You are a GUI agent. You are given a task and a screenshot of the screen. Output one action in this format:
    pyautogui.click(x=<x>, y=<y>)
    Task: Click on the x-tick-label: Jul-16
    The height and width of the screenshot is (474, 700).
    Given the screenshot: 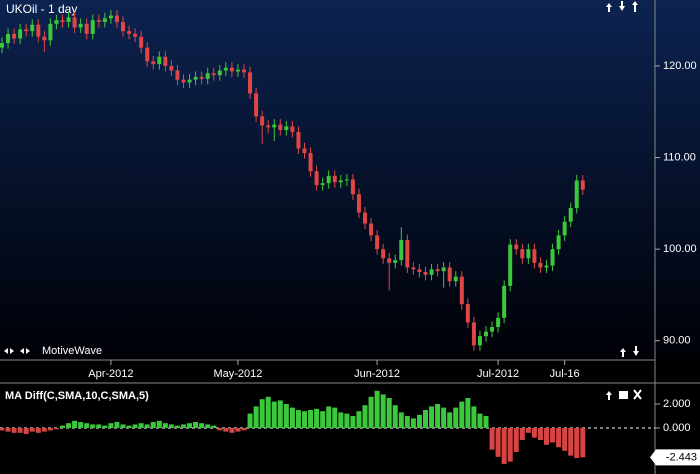 What is the action you would take?
    pyautogui.click(x=565, y=374)
    